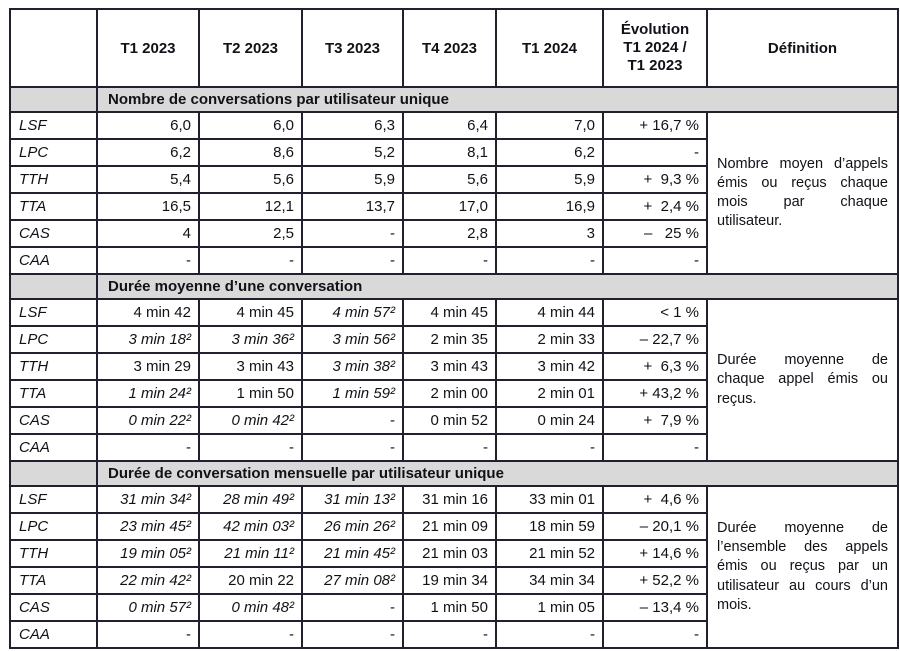 The image size is (900, 651). Describe the element at coordinates (250, 499) in the screenshot. I see `value-cell: 28 min 49²` at that location.